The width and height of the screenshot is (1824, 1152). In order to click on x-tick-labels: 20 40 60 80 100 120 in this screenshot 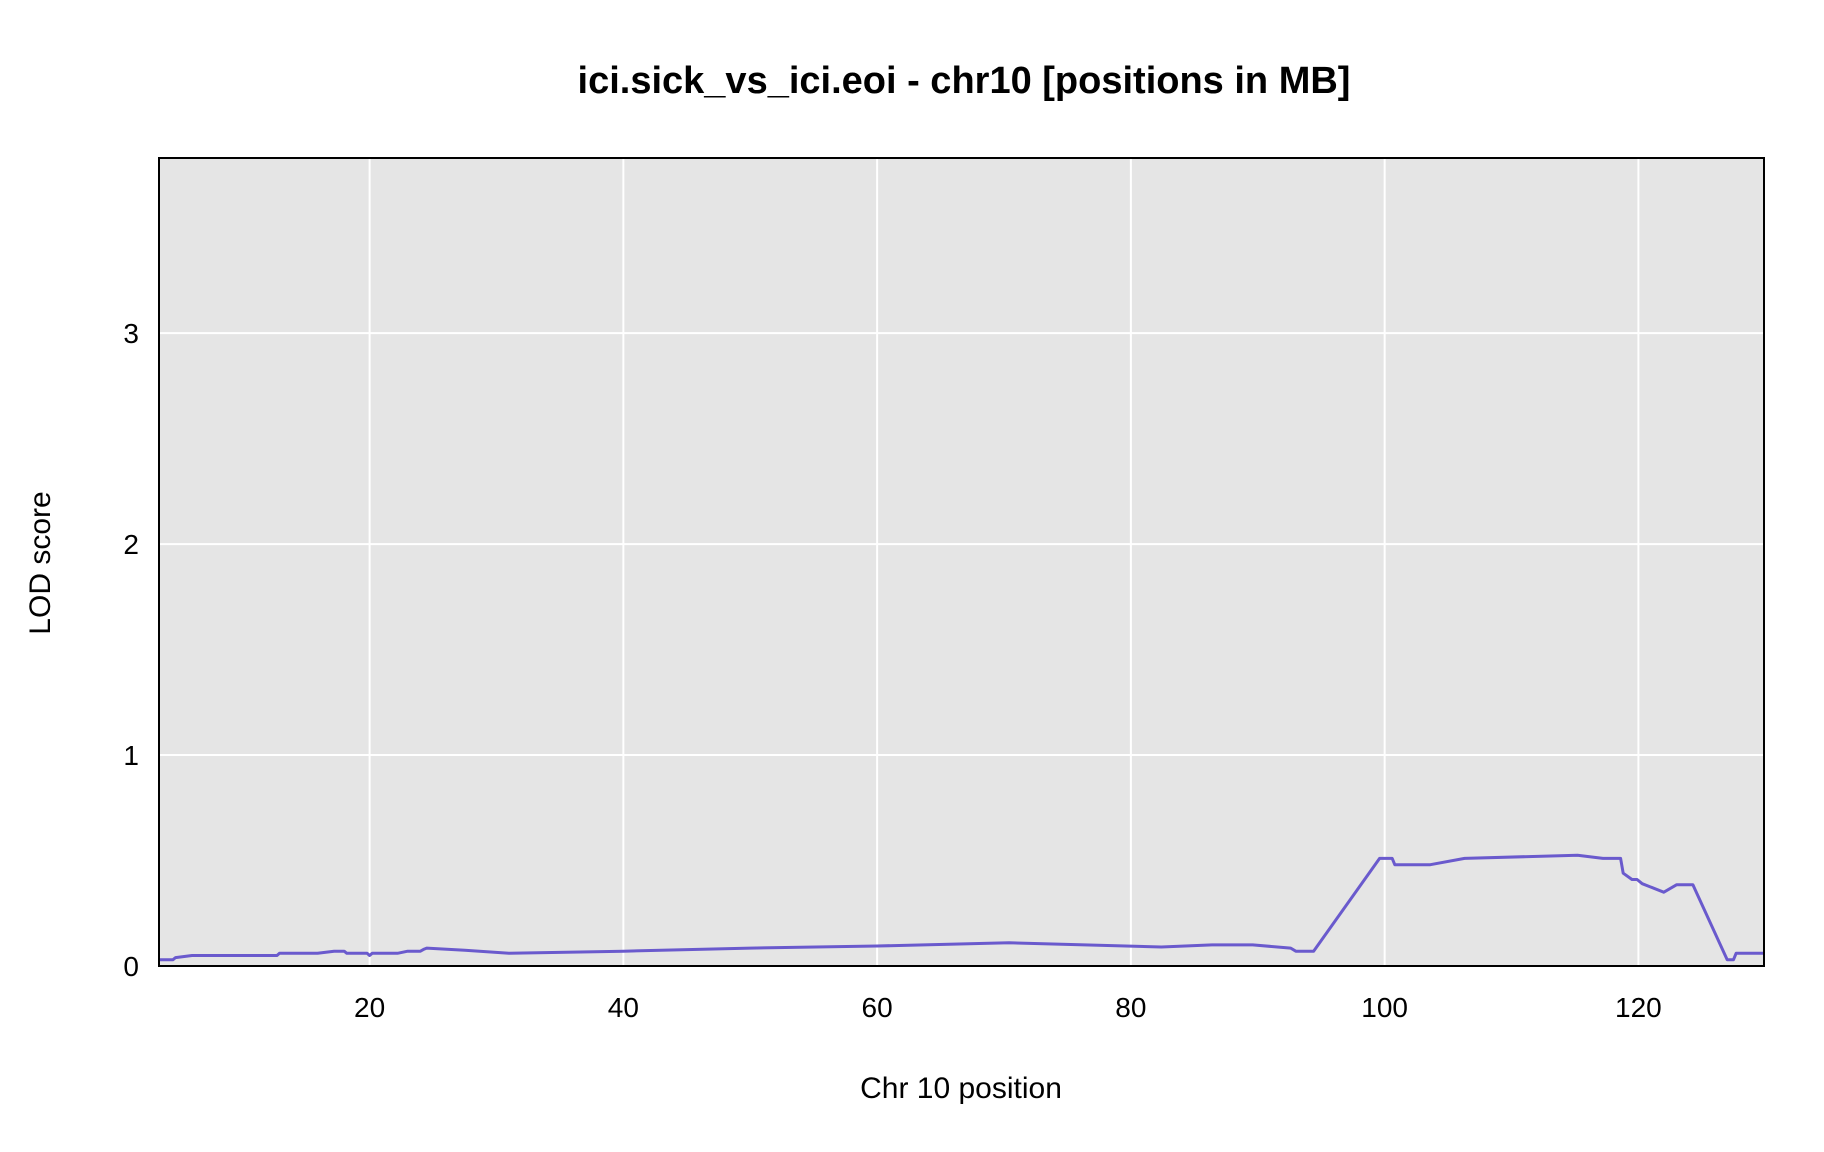, I will do `click(1008, 1007)`.